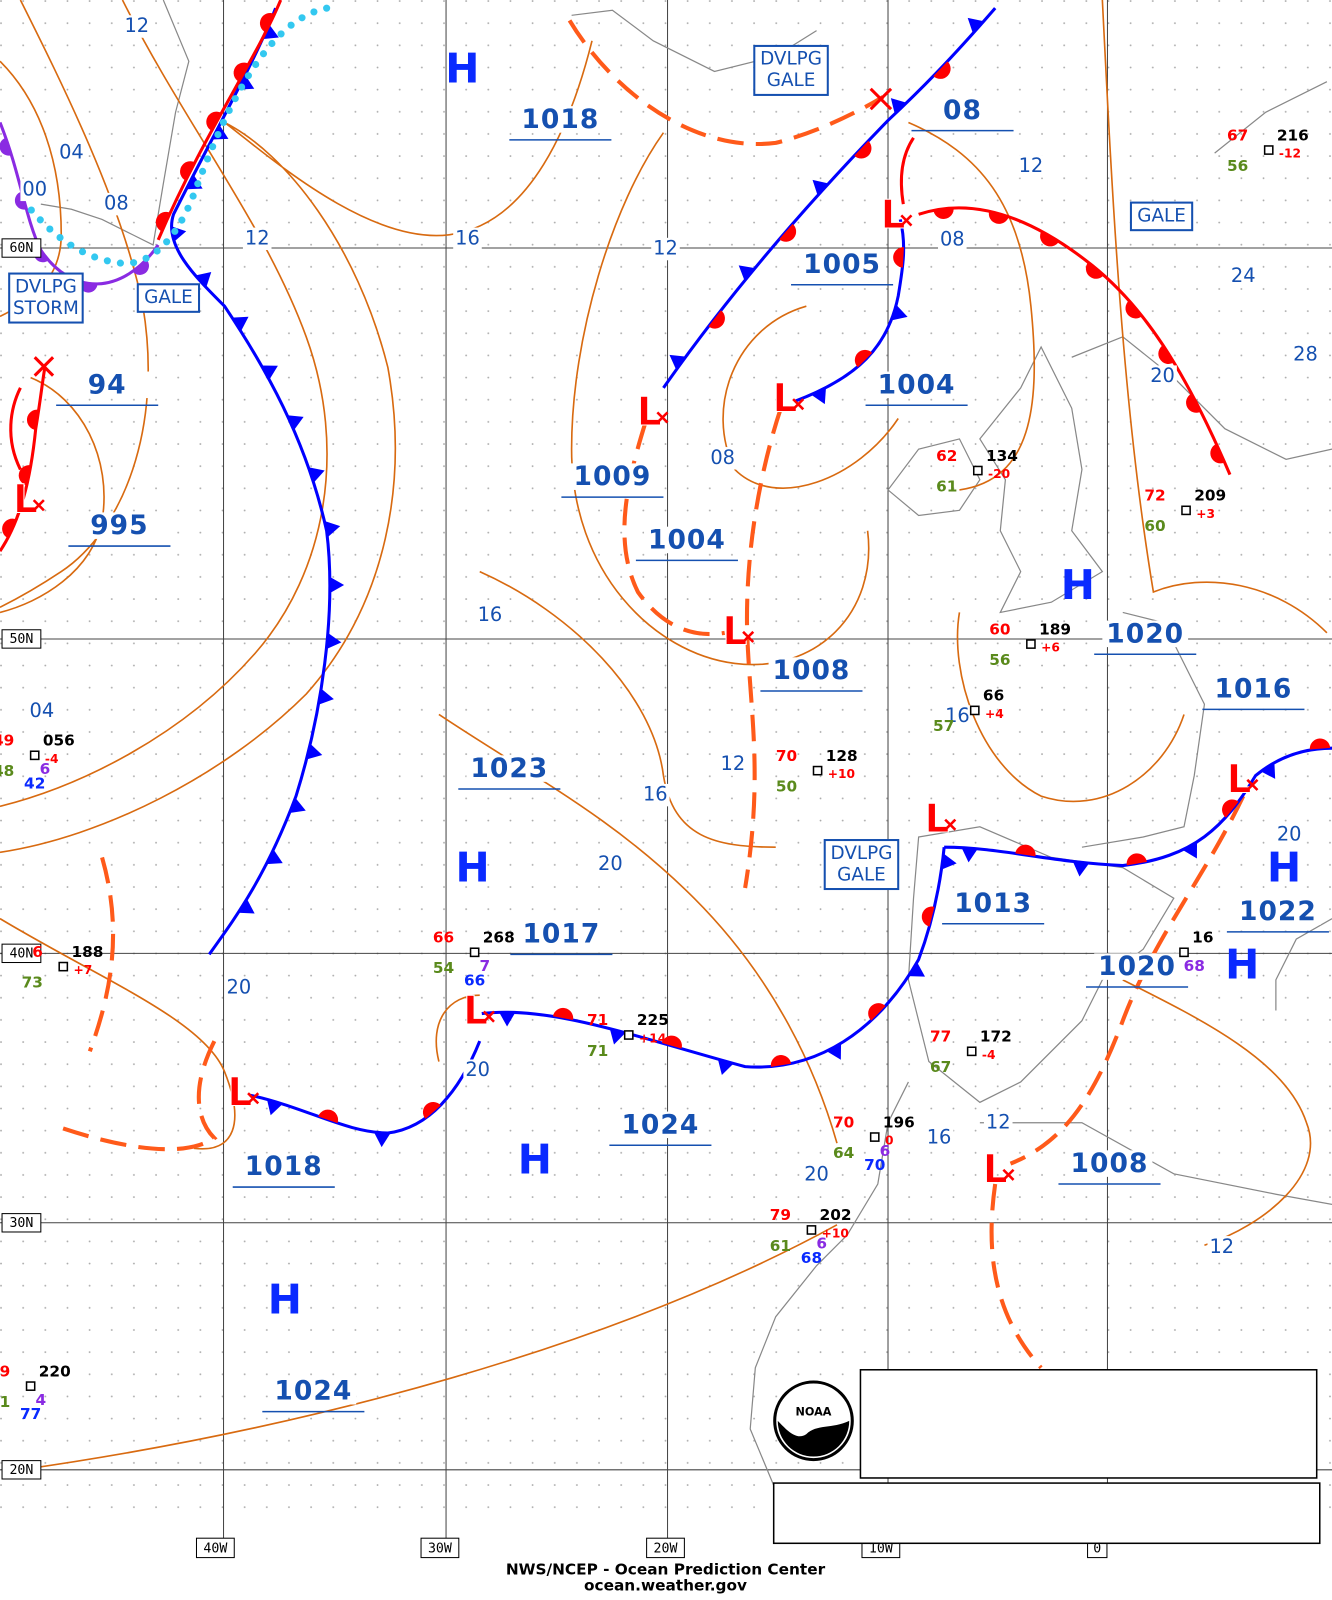 This screenshot has height=1600, width=1332. I want to click on pressure-label: 1009, so click(612, 476).